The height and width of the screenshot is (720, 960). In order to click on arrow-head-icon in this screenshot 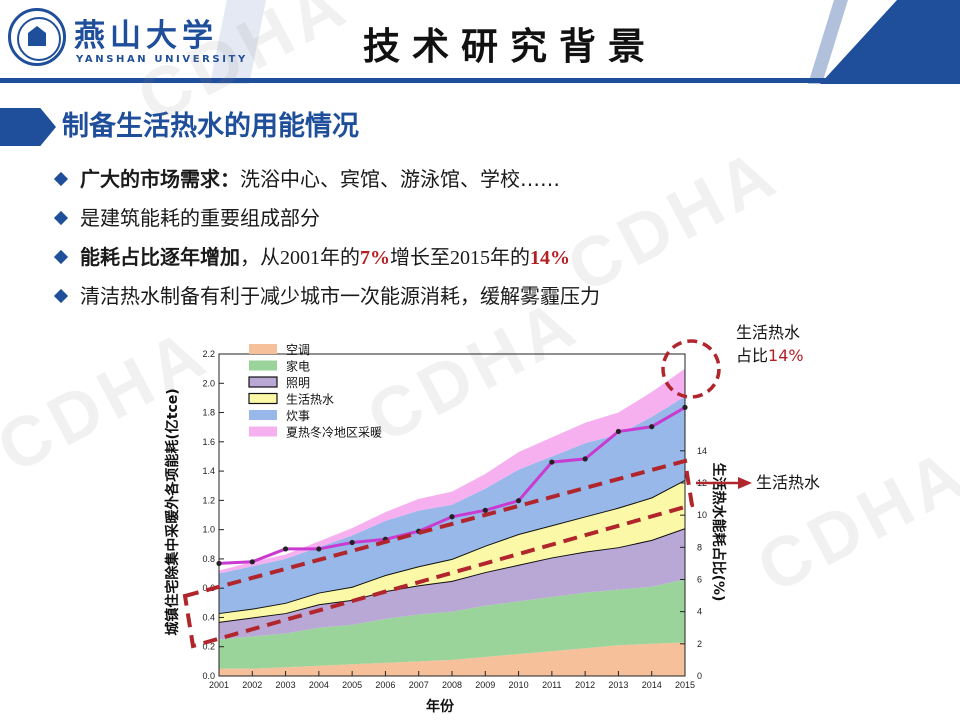, I will do `click(745, 483)`.